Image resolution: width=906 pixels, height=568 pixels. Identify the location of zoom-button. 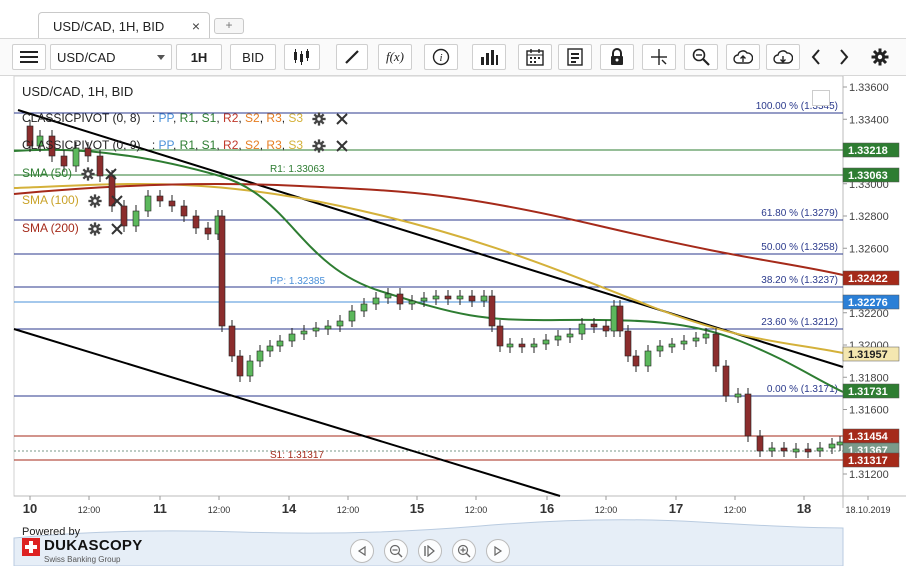
(701, 57).